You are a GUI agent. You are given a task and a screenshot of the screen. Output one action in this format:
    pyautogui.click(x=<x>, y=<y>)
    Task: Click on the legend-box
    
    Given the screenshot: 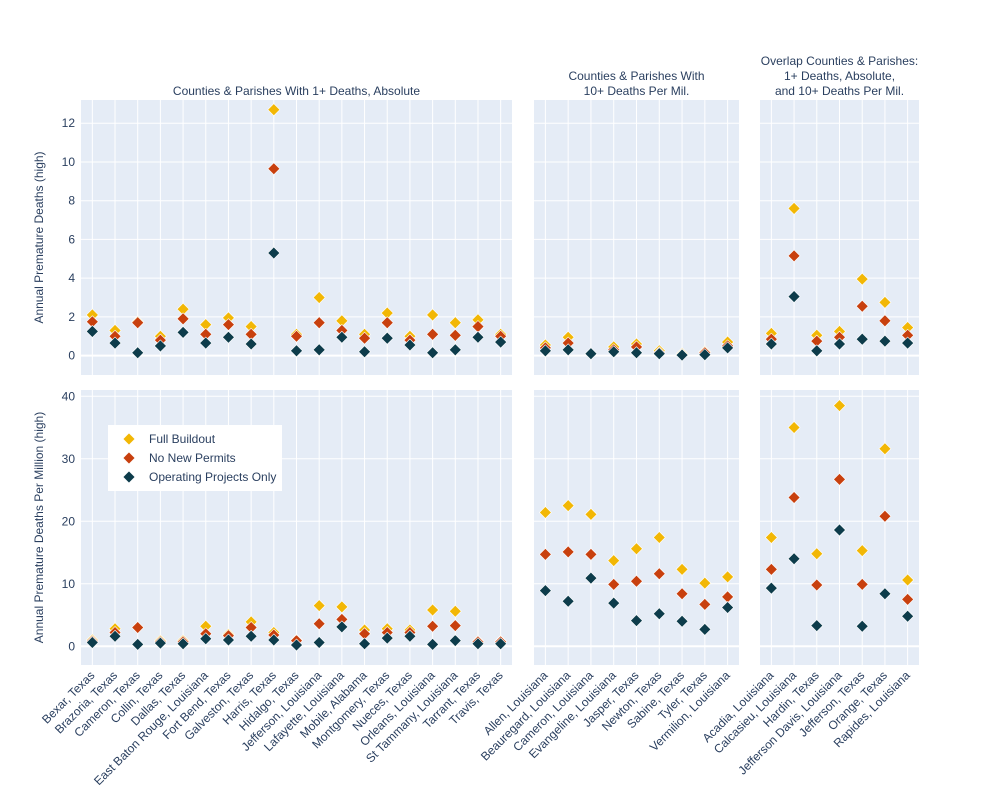 What is the action you would take?
    pyautogui.click(x=195, y=458)
    